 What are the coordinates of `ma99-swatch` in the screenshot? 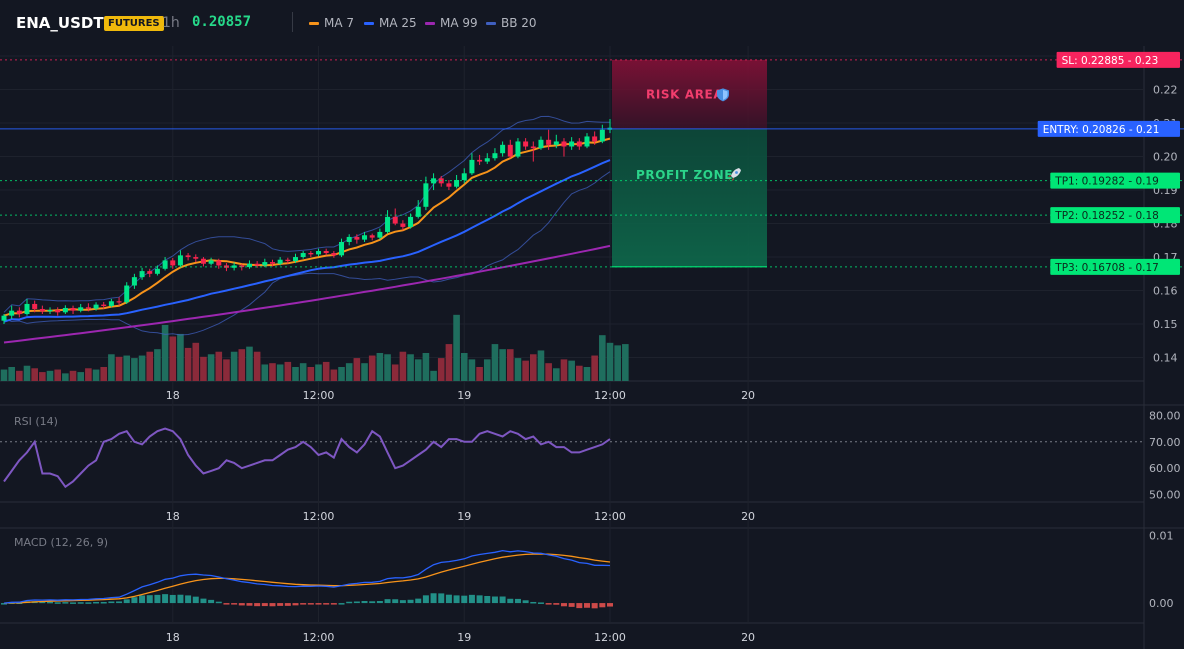 It's located at (430, 23).